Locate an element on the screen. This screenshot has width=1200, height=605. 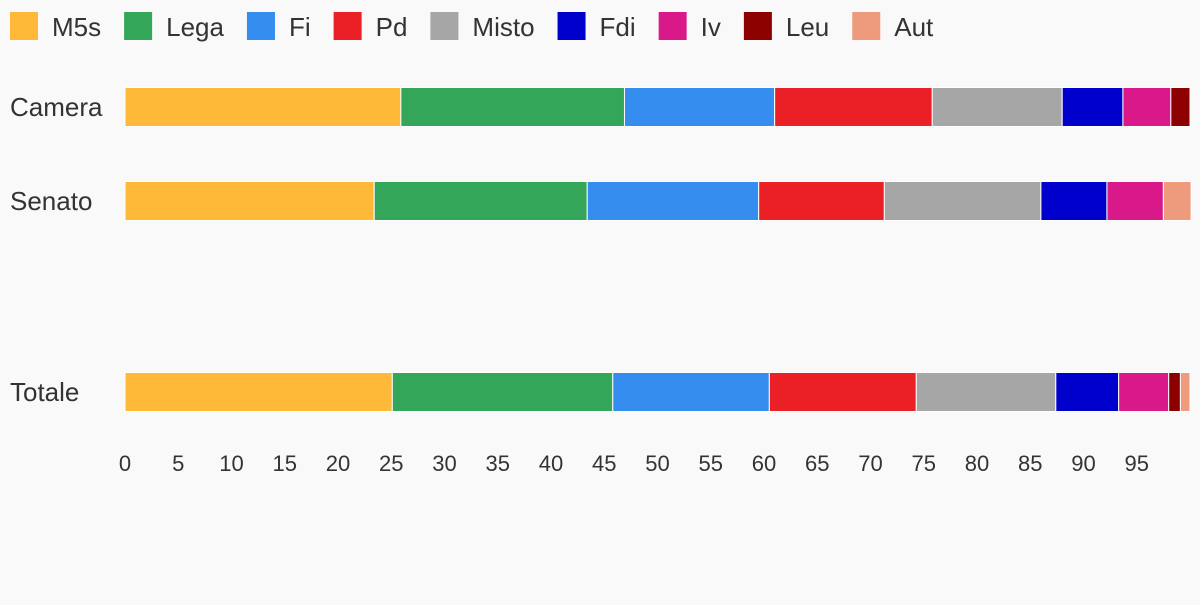
bar-segment-camera-leu is located at coordinates (1180, 107).